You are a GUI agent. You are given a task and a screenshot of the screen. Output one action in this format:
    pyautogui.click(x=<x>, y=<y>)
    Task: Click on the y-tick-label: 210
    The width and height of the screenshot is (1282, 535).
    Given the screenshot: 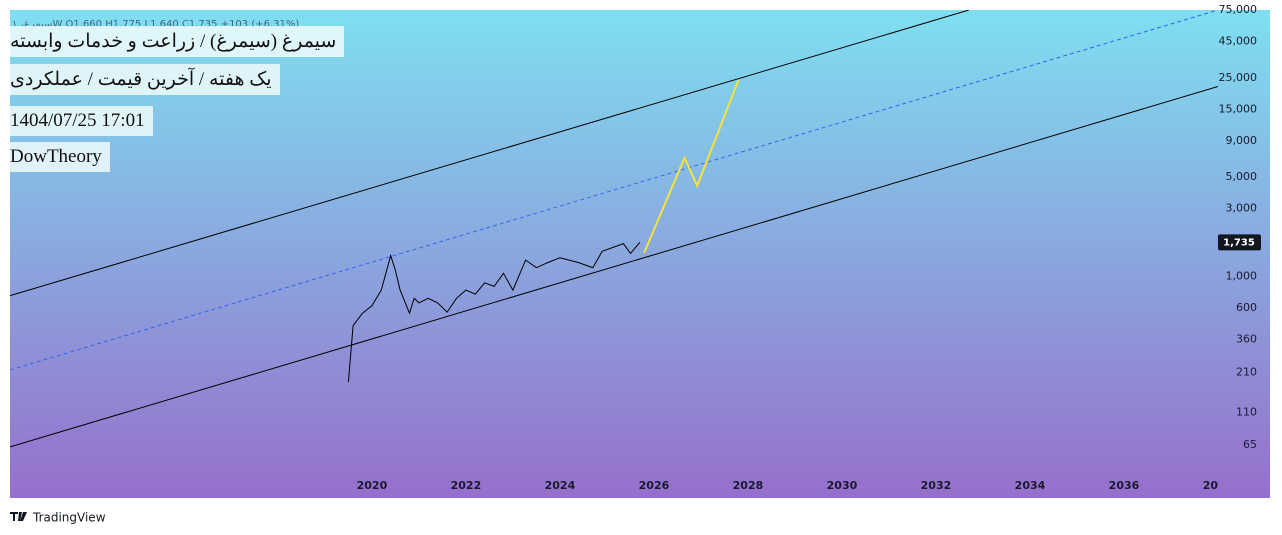 What is the action you would take?
    pyautogui.click(x=1246, y=372)
    